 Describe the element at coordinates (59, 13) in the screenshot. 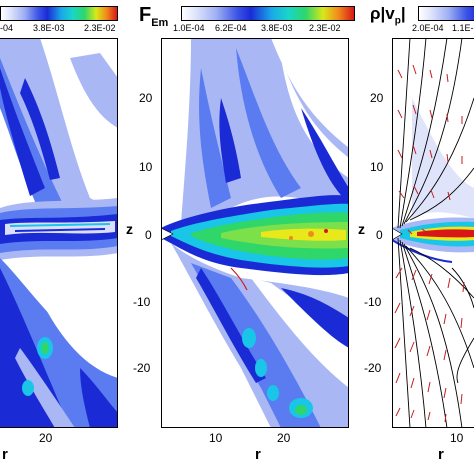

I see `colorbar-left` at that location.